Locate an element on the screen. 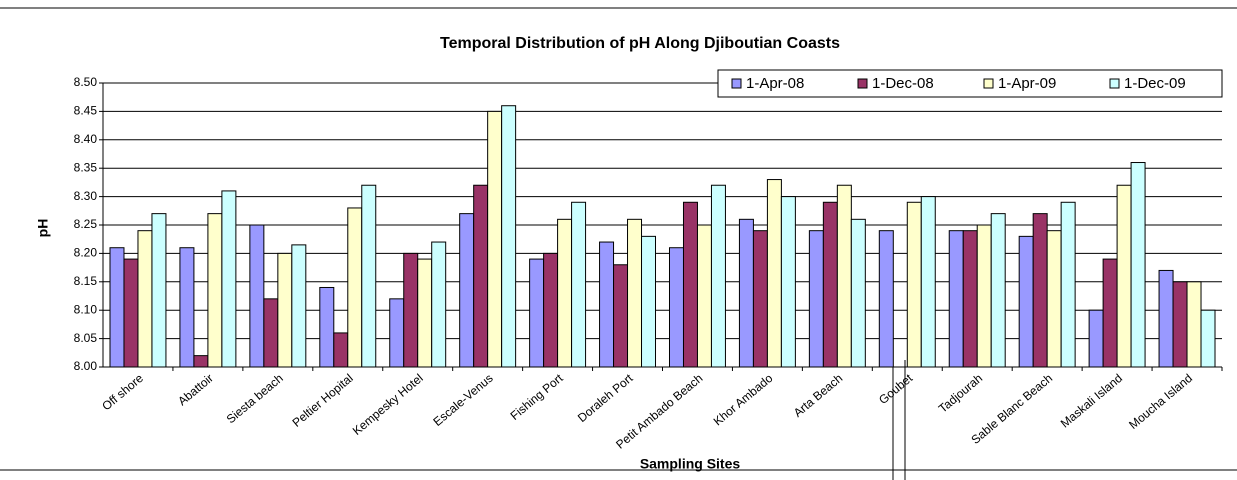  y-tick-label: 8.30 is located at coordinates (86, 196).